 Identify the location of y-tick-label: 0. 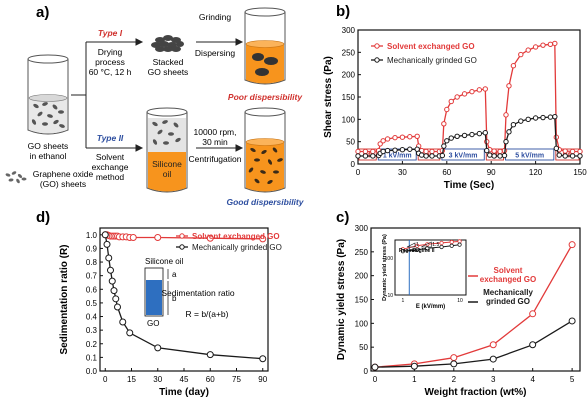
(353, 164).